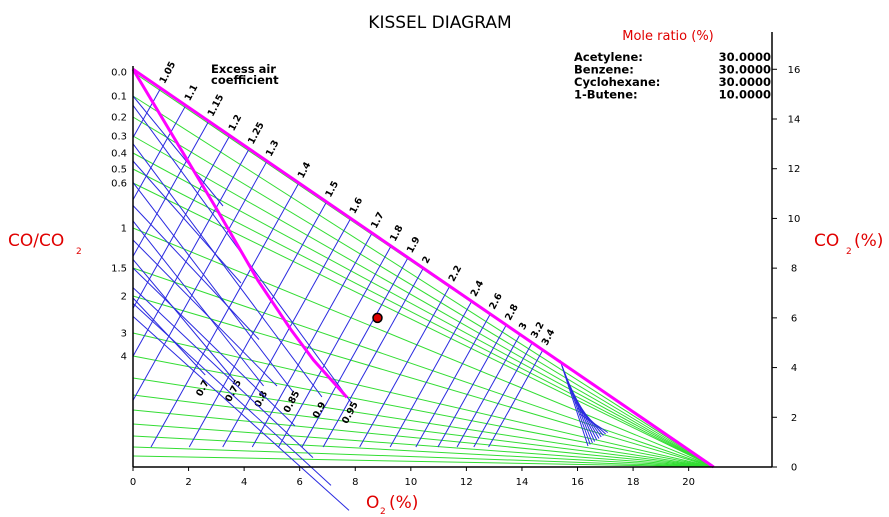  What do you see at coordinates (188, 482) in the screenshot?
I see `x-tick-label: 2` at bounding box center [188, 482].